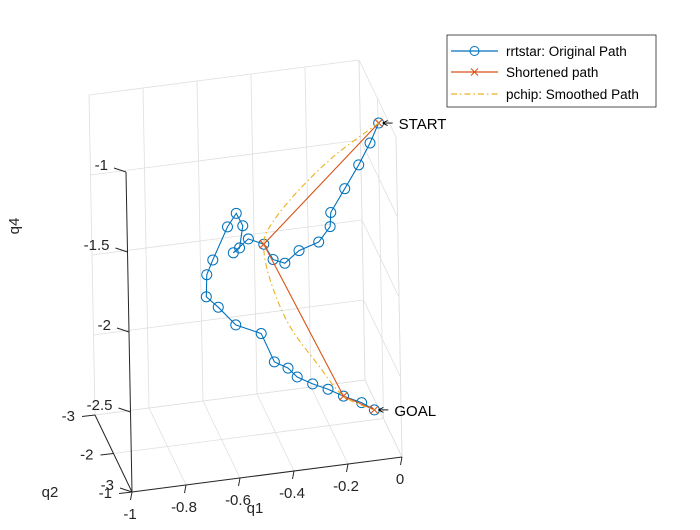  Describe the element at coordinates (14, 226) in the screenshot. I see `z-axis-label: q4` at that location.